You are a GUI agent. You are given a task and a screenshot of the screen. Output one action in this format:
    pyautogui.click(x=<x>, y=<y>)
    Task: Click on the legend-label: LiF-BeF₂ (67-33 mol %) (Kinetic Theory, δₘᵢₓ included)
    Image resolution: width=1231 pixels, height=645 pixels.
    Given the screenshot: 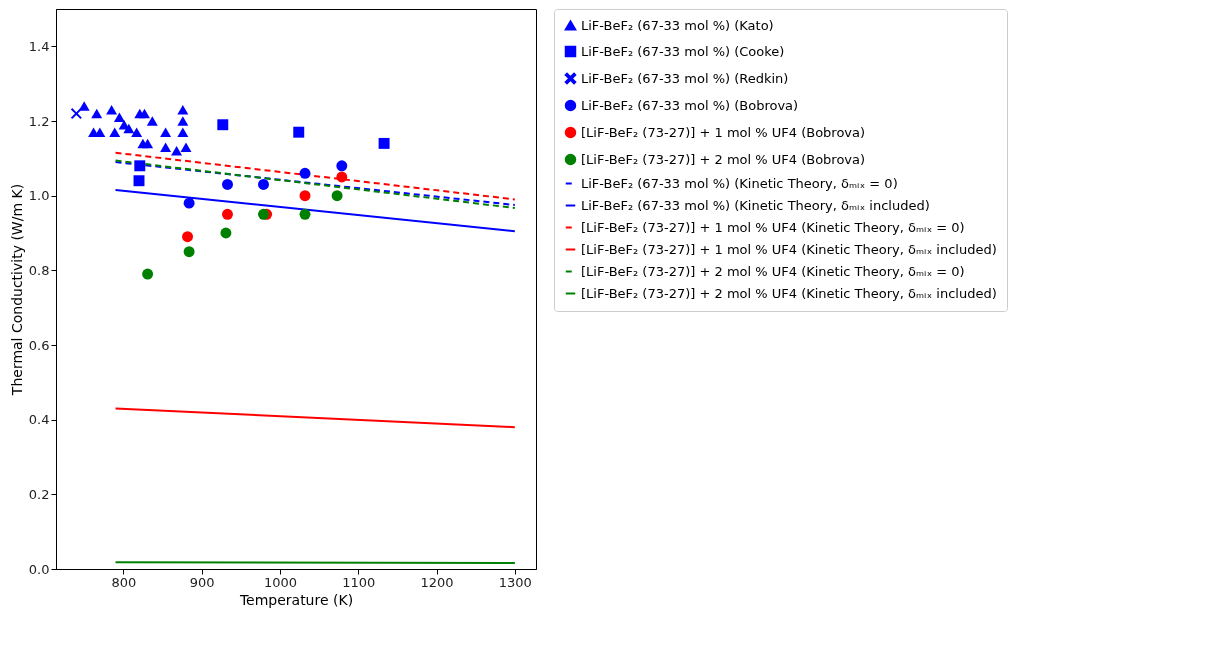 What is the action you would take?
    pyautogui.click(x=755, y=205)
    